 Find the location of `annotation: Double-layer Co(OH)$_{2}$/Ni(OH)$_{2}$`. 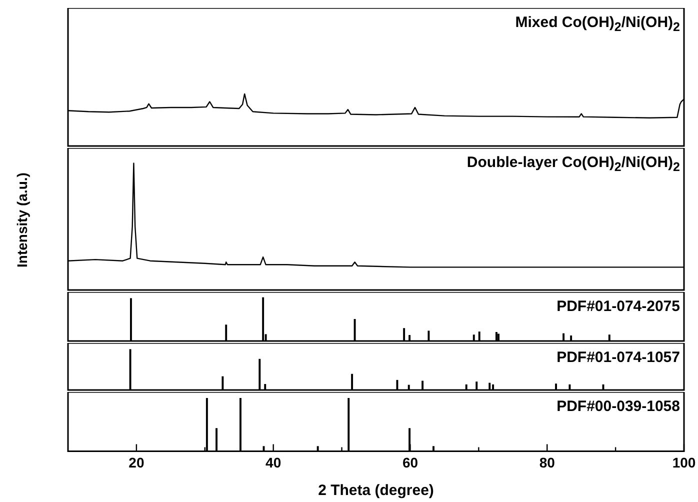

annotation: Double-layer Co(OH)$_{2}$/Ni(OH)$_{2}$ is located at coordinates (573, 164).